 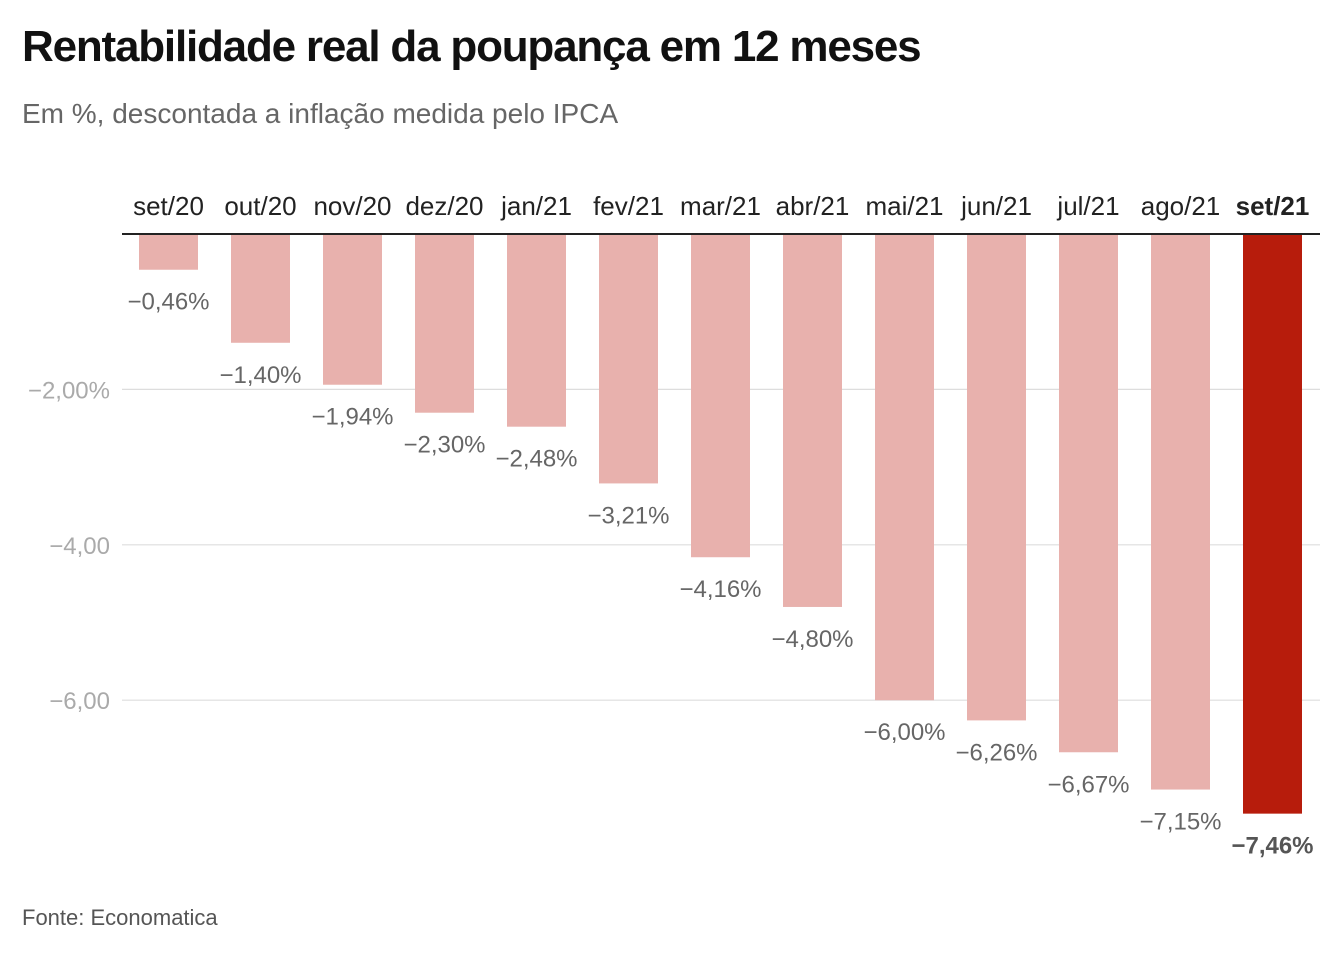 I want to click on bar-value-label: −6,67%, so click(x=1088, y=784).